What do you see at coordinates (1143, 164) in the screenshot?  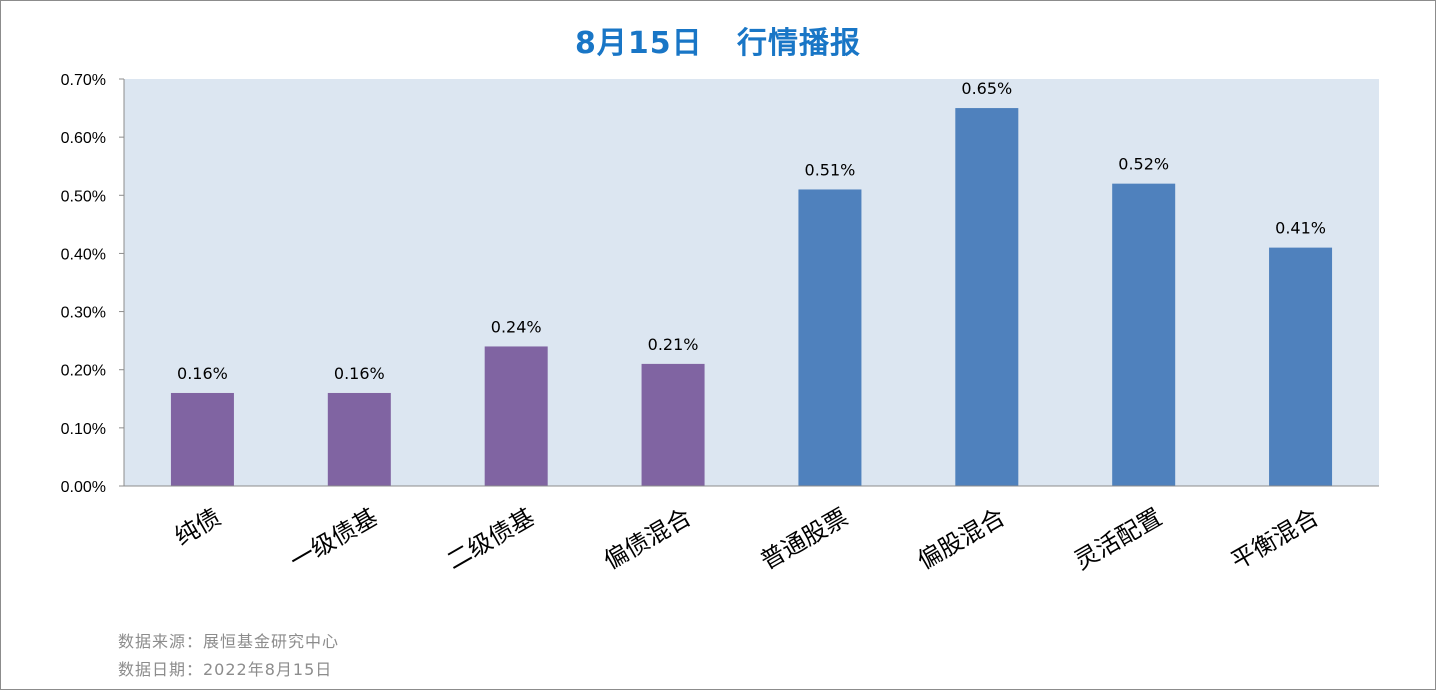 I see `data-label-7: 0.52%` at bounding box center [1143, 164].